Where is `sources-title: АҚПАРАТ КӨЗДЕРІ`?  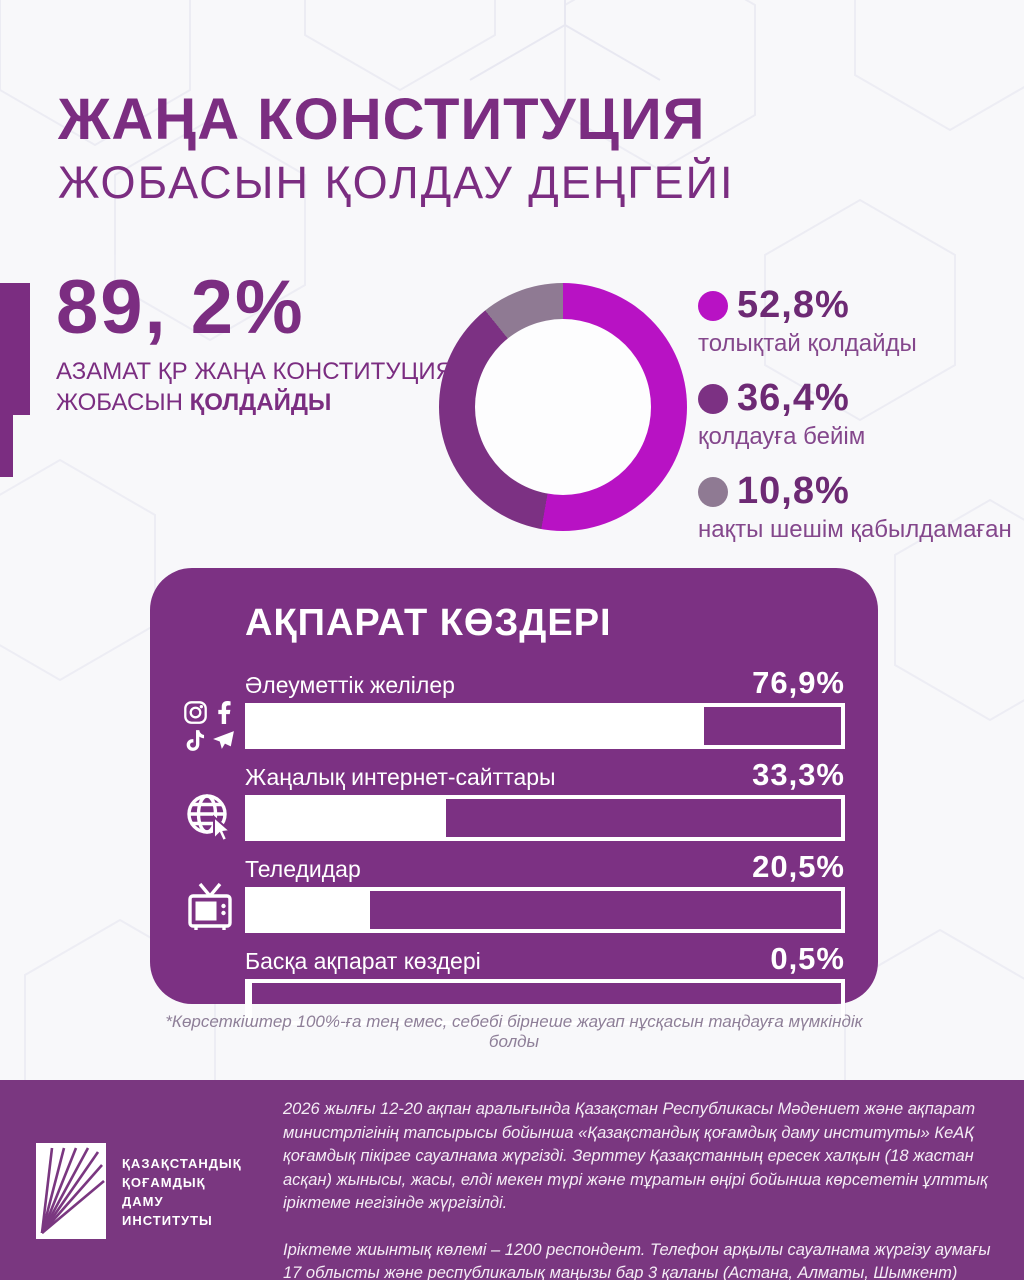
sources-title: АҚПАРАТ КӨЗДЕРІ is located at coordinates (428, 623).